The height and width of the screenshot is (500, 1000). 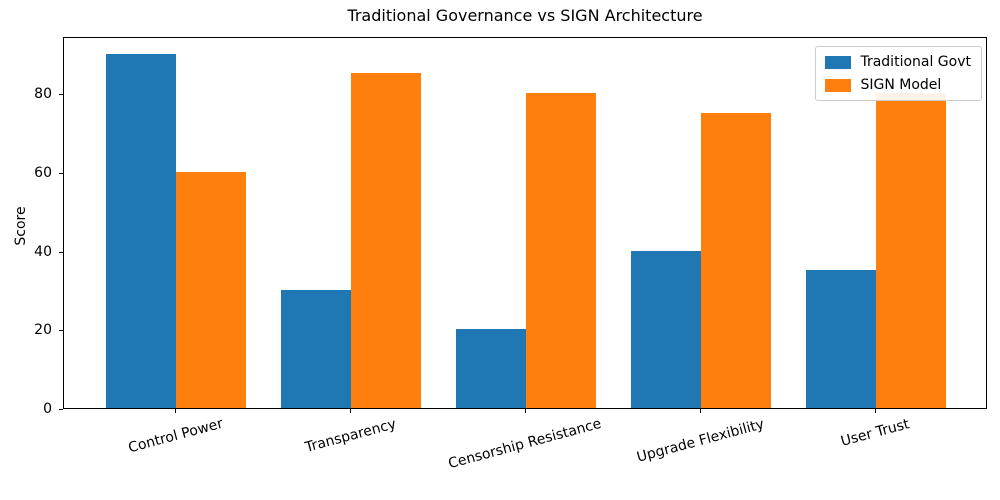 What do you see at coordinates (43, 330) in the screenshot?
I see `y-tick-label: 20` at bounding box center [43, 330].